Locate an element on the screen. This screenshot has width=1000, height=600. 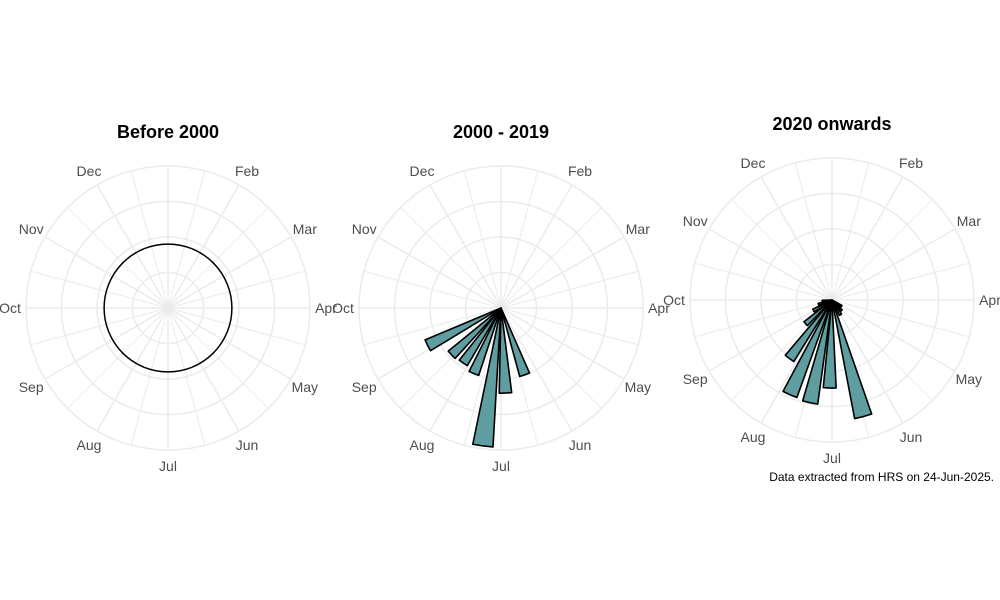
empty-series-ring is located at coordinates (168, 308).